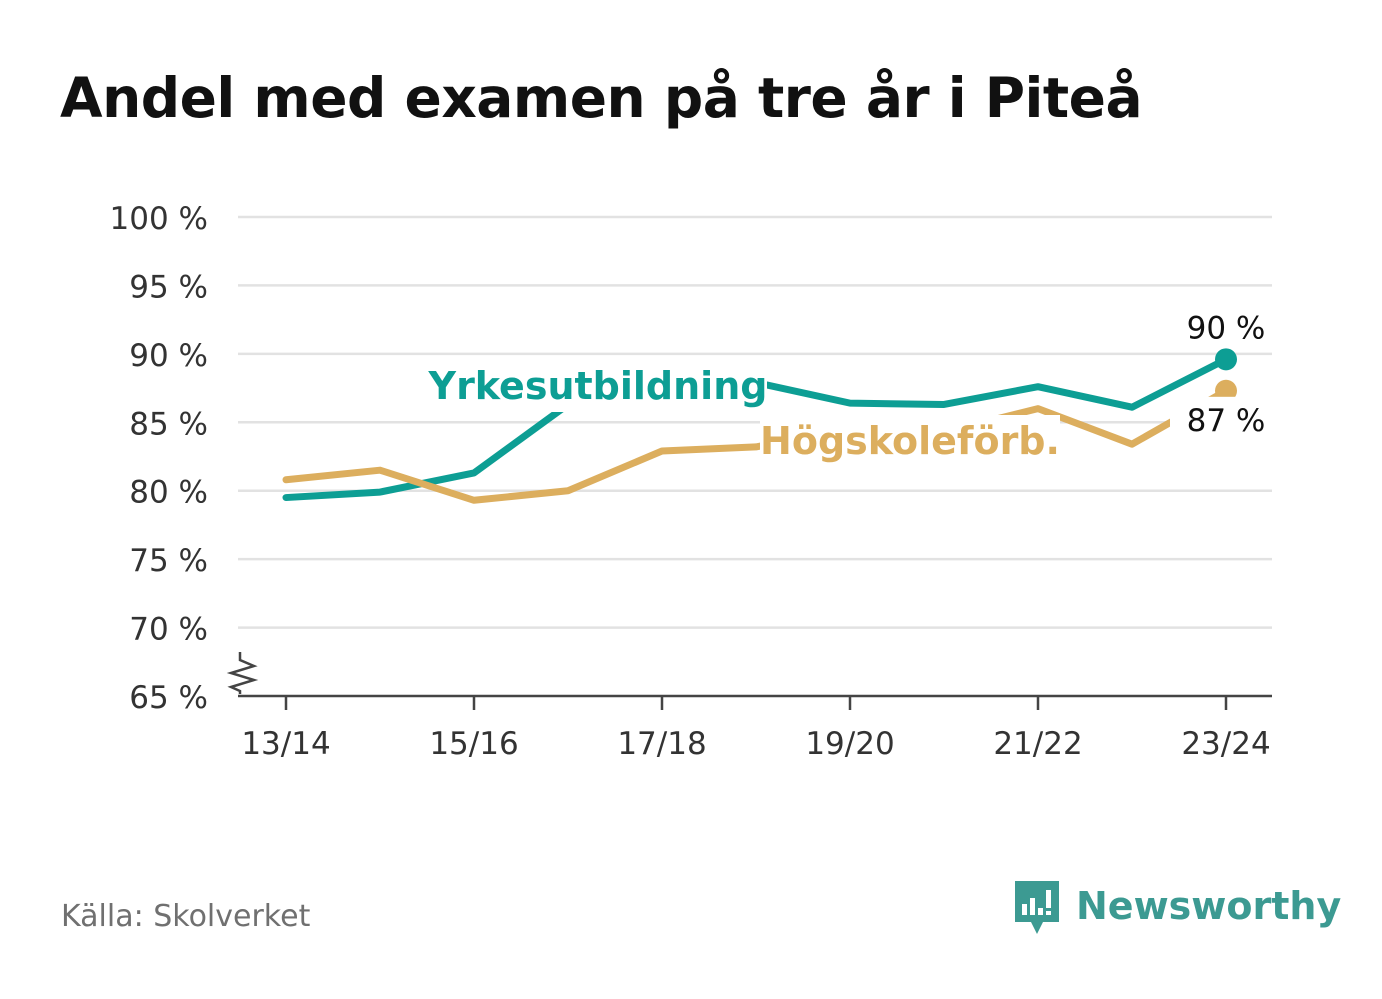  Describe the element at coordinates (159, 219) in the screenshot. I see `y-tick-label: 100 %` at that location.